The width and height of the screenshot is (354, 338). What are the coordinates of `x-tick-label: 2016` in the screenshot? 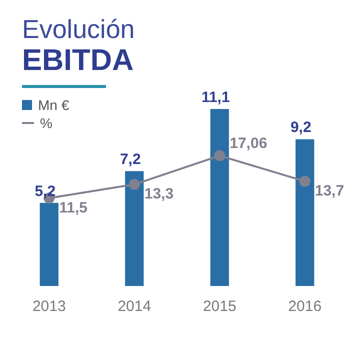 It's located at (305, 307).